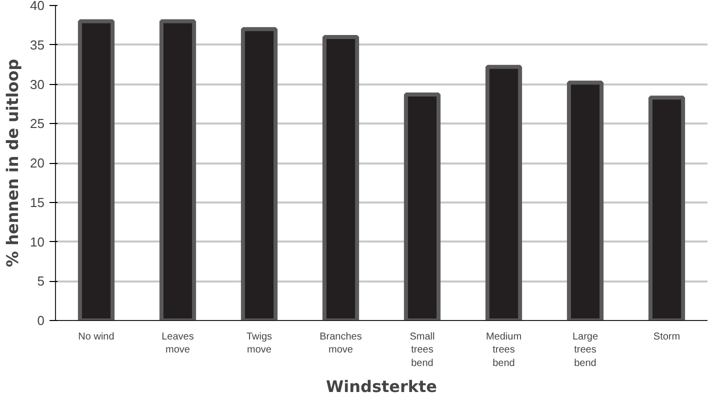 Image resolution: width=717 pixels, height=403 pixels. What do you see at coordinates (504, 350) in the screenshot?
I see `x-tick-label: Medium trees bend` at bounding box center [504, 350].